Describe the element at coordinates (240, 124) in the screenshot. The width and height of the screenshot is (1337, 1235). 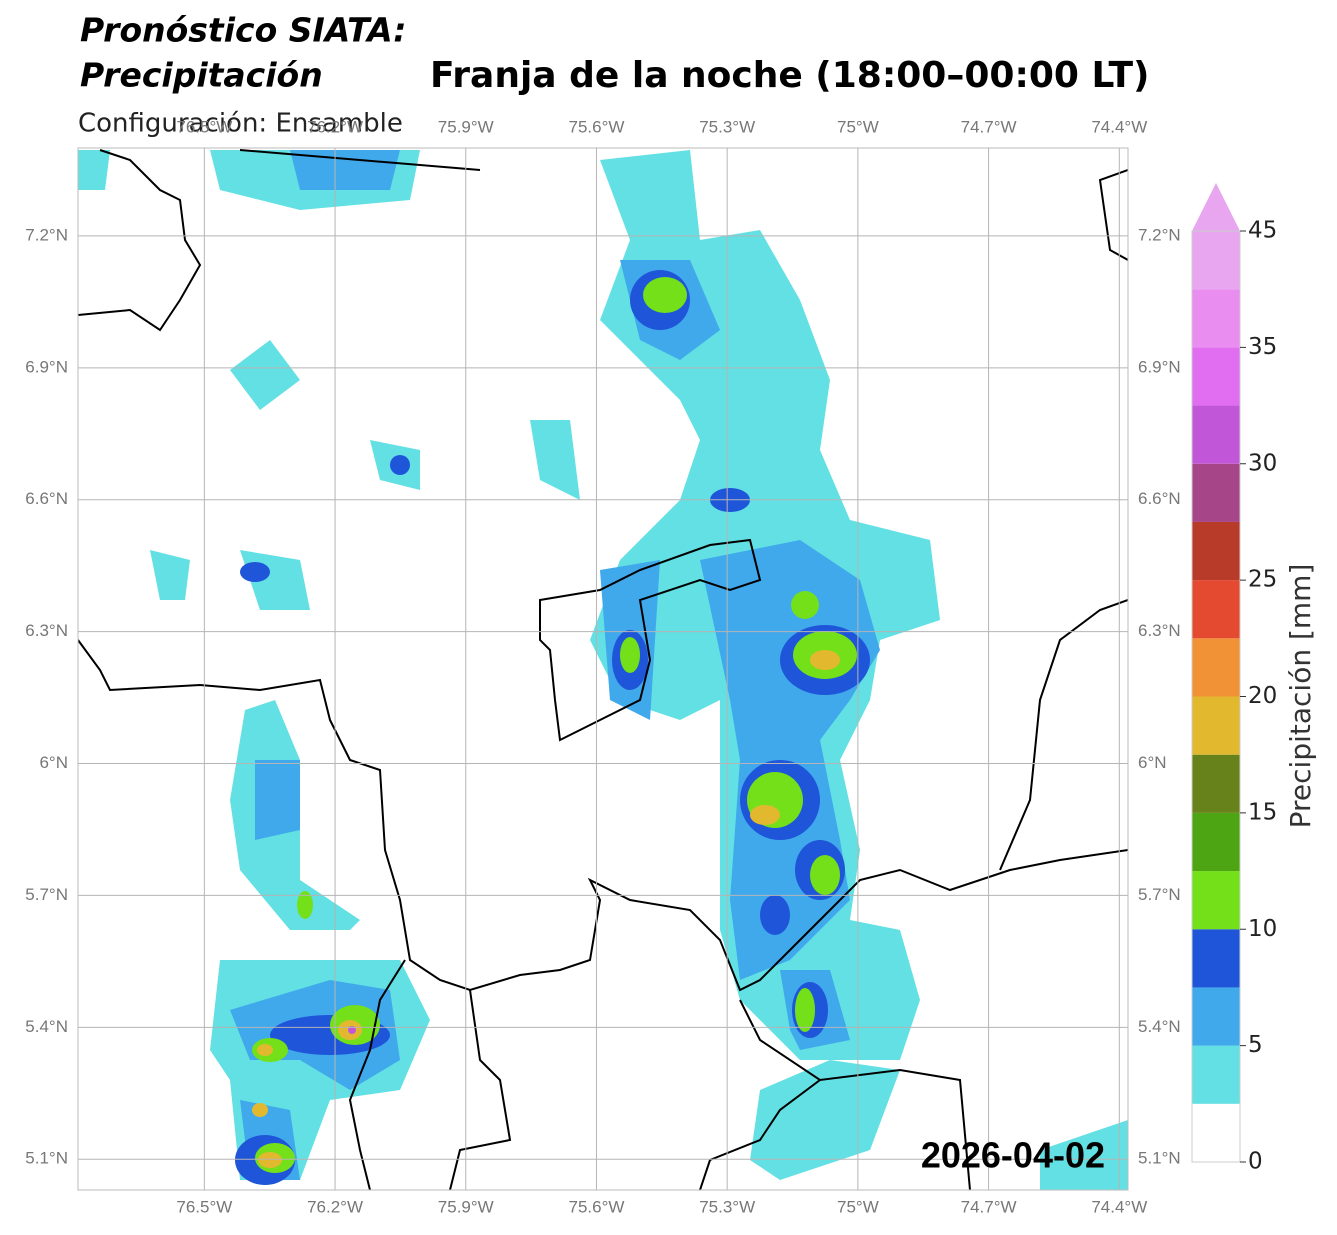
I see `configuration: Configuración: Ensamble` at that location.